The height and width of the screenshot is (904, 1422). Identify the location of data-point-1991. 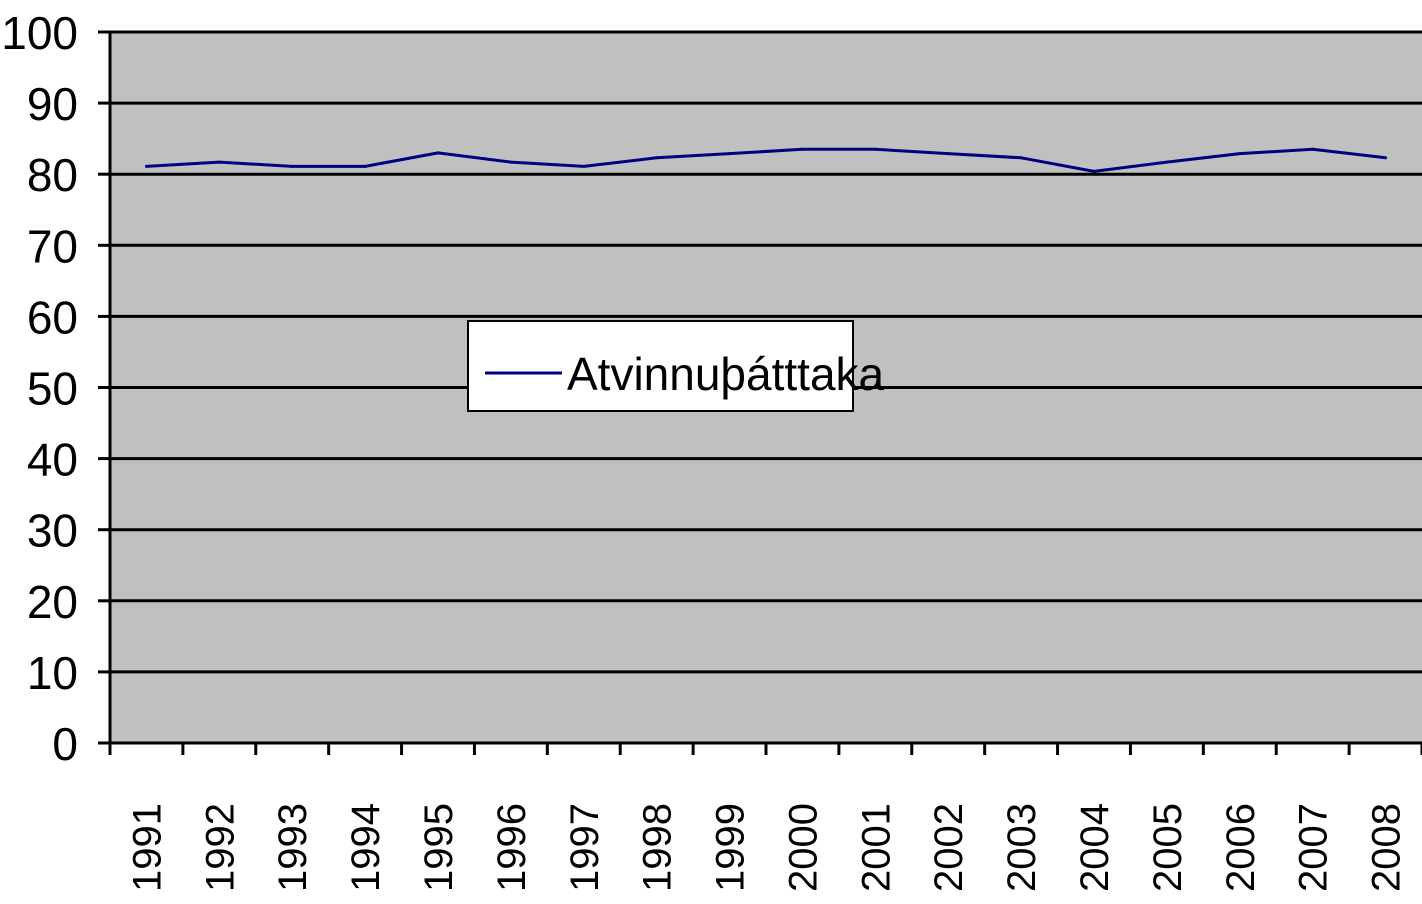
(146, 166).